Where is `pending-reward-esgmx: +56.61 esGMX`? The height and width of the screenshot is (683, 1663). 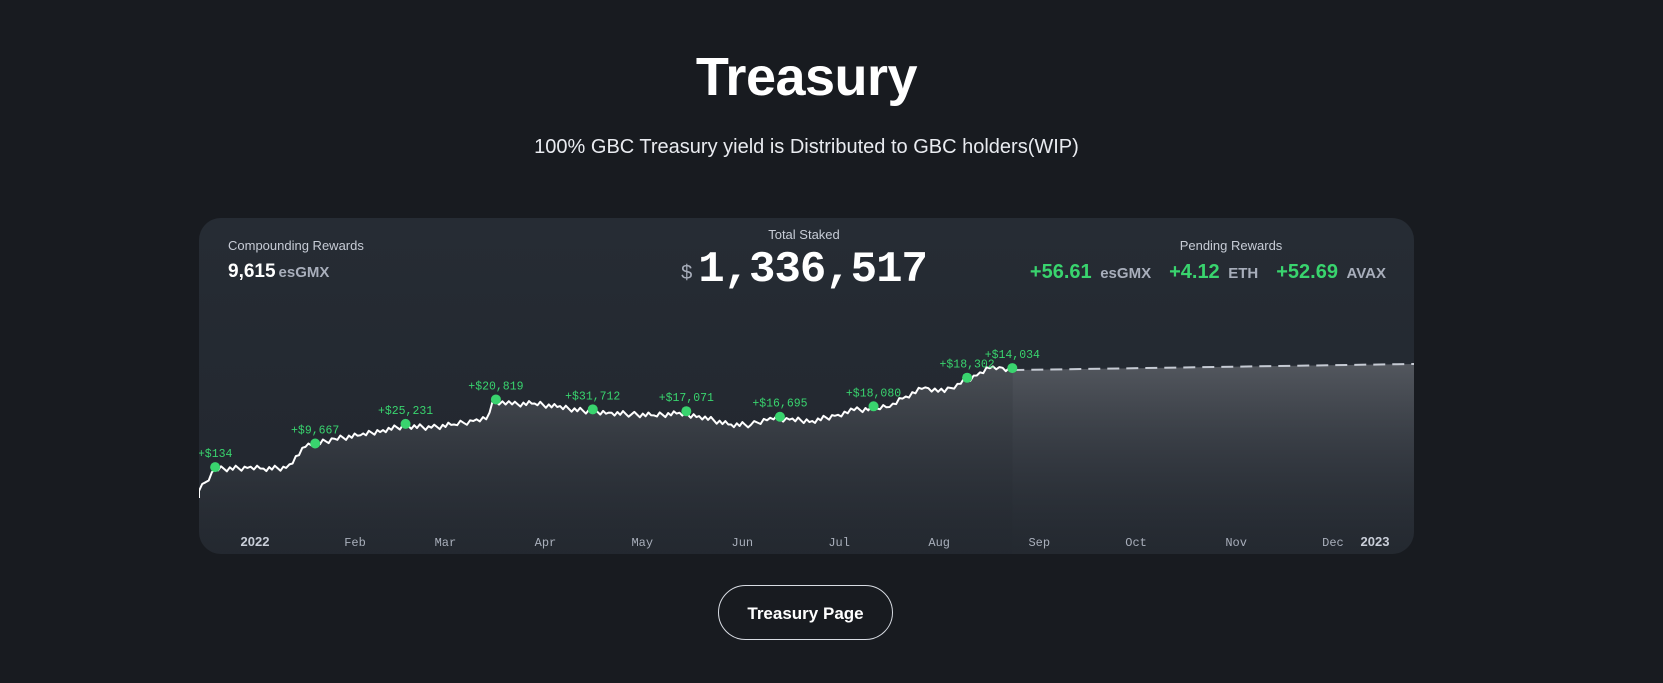
pending-reward-esgmx: +56.61 esGMX is located at coordinates (1090, 273).